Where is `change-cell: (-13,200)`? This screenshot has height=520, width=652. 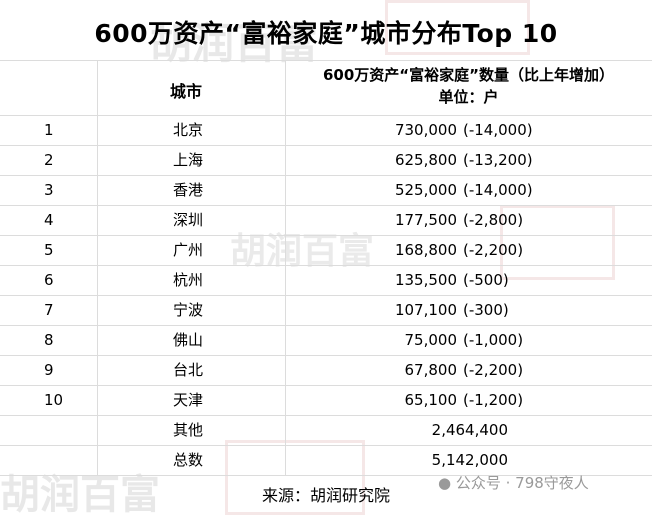
change-cell: (-13,200) is located at coordinates (498, 160).